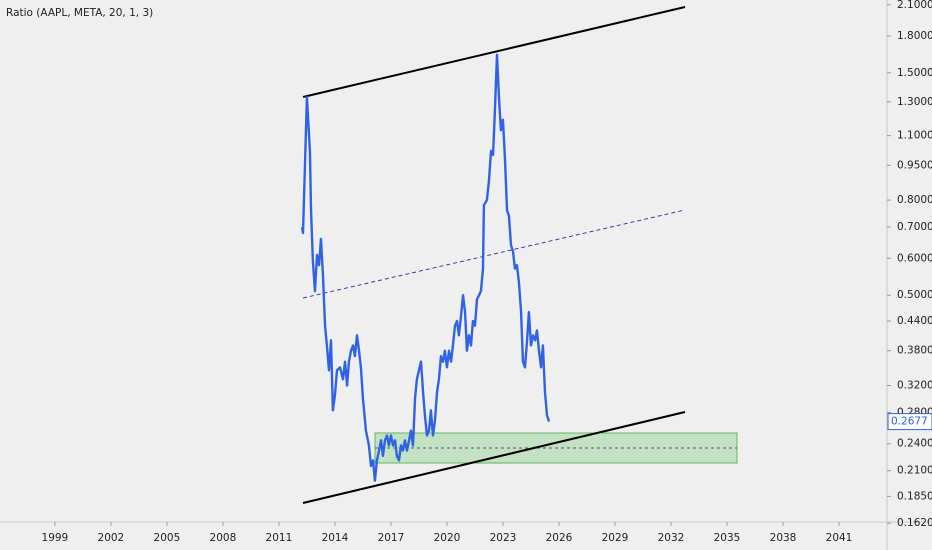  What do you see at coordinates (914, 73) in the screenshot?
I see `y-tick-label: 1.5000` at bounding box center [914, 73].